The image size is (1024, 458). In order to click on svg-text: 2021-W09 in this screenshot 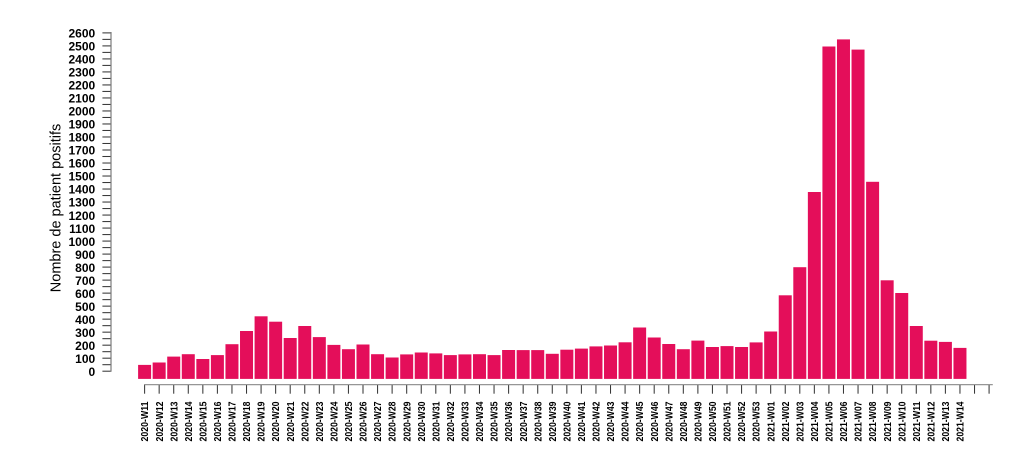, I will do `click(888, 421)`.